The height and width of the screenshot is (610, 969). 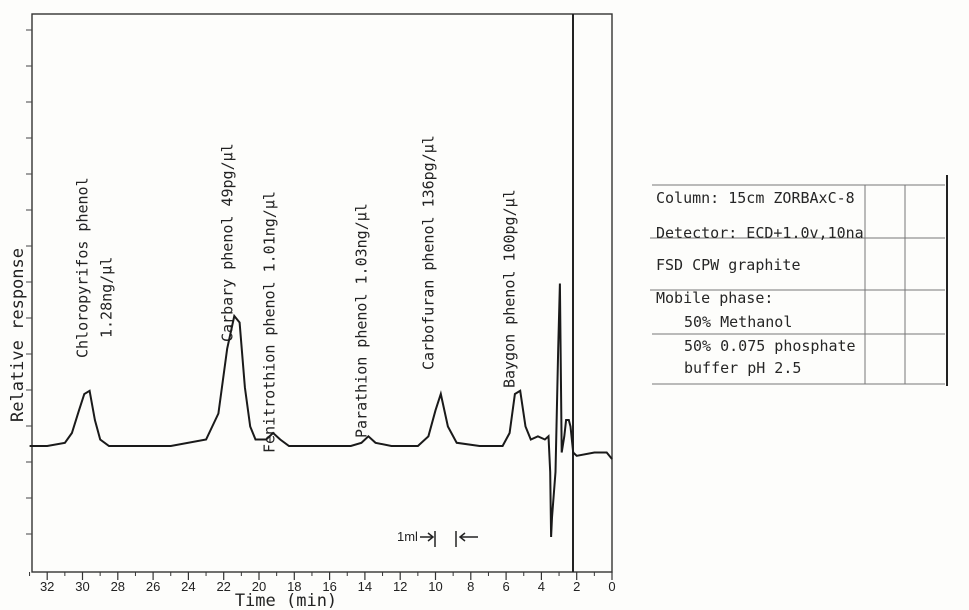 I want to click on x-tick-label: 10, so click(x=435, y=586).